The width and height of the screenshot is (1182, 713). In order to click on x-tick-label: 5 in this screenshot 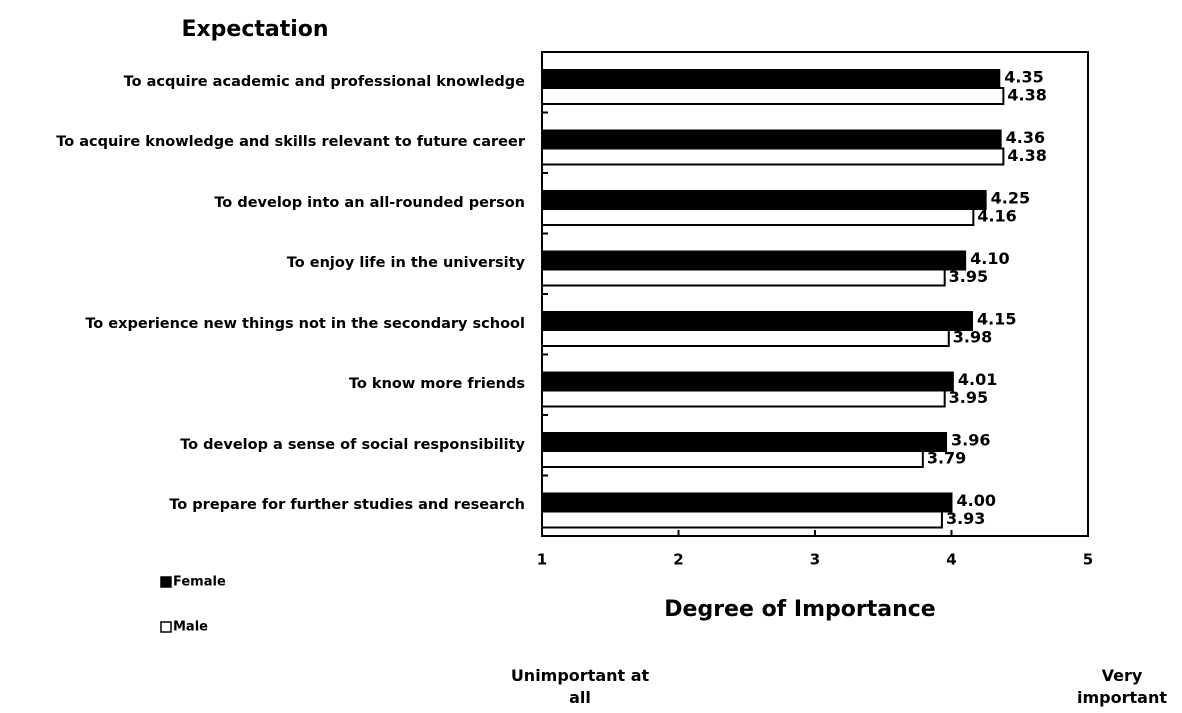, I will do `click(1088, 560)`.